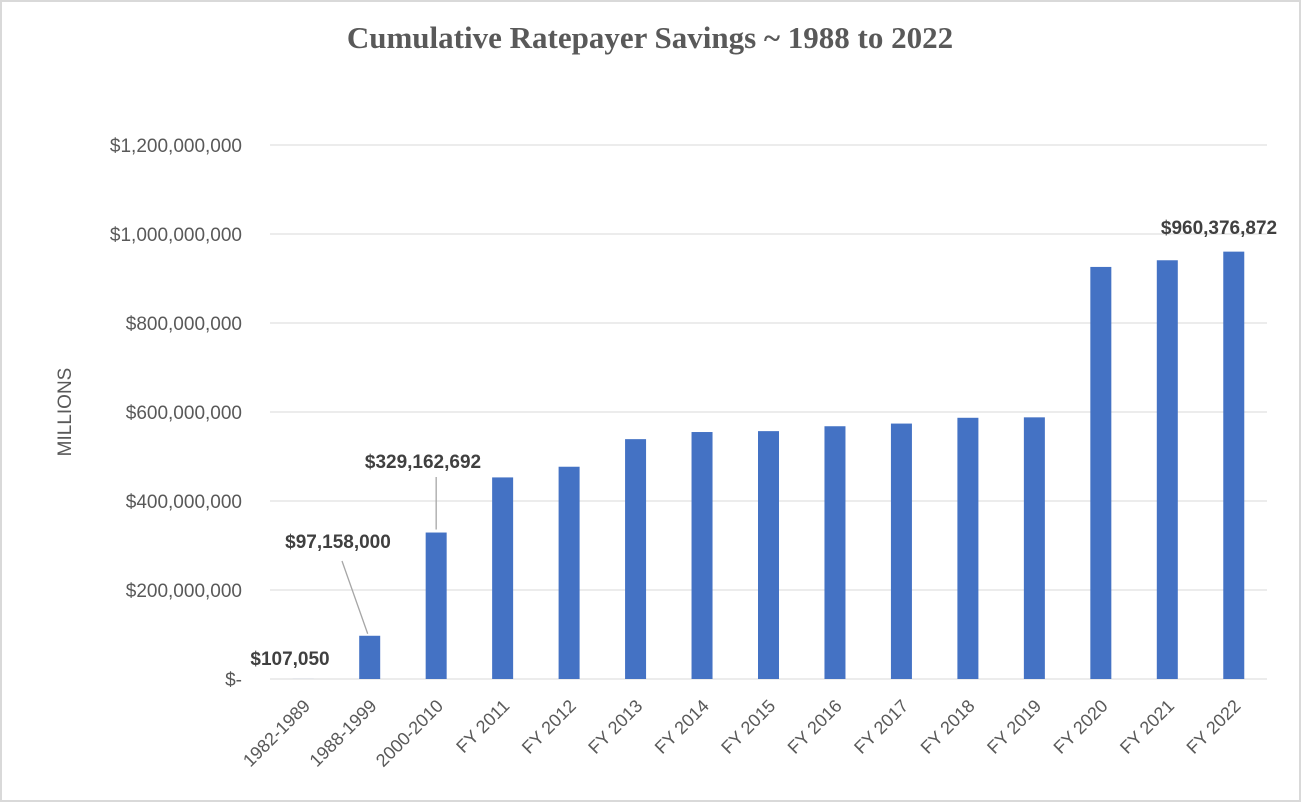 The image size is (1301, 802). What do you see at coordinates (1014, 727) in the screenshot?
I see `x-tick-label: FY 2019` at bounding box center [1014, 727].